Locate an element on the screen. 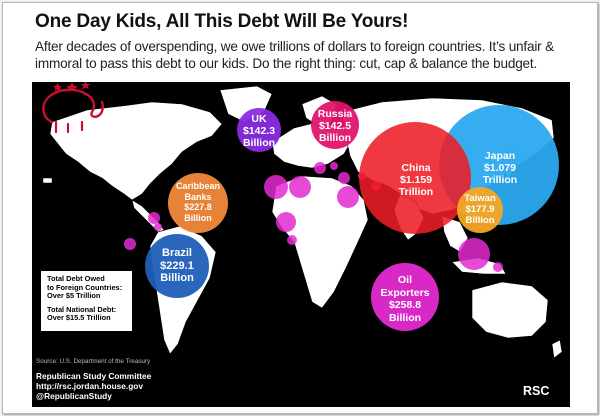 The image size is (600, 416). rsc-elephant-icon is located at coordinates (73, 108).